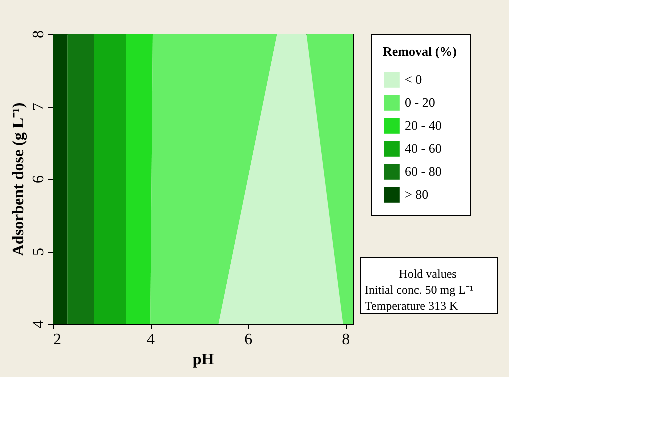 This screenshot has width=648, height=443. I want to click on x-tick-label: 4, so click(151, 340).